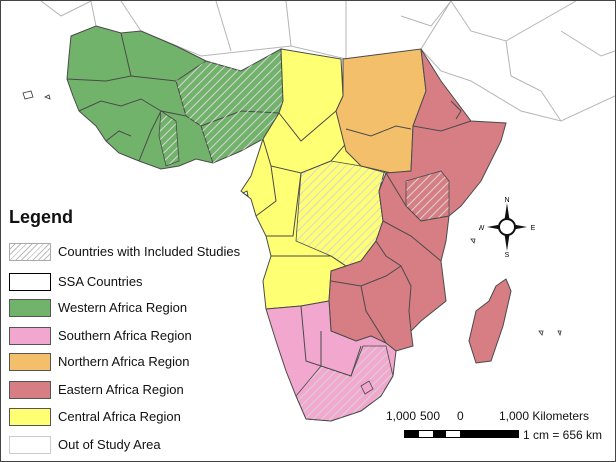  I want to click on legend-label: SSA Countries, so click(100, 281).